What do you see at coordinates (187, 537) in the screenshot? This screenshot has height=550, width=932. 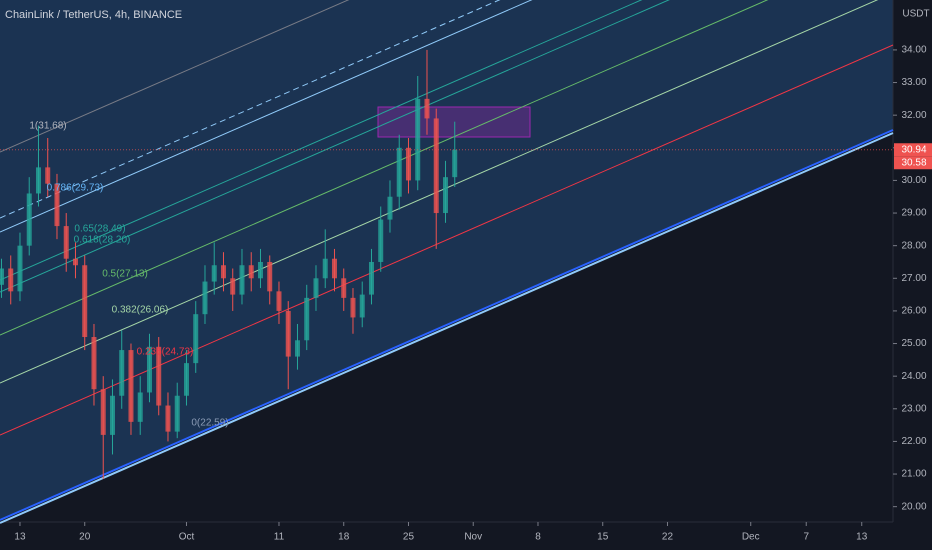 I see `x-tick-label: Oct` at bounding box center [187, 537].